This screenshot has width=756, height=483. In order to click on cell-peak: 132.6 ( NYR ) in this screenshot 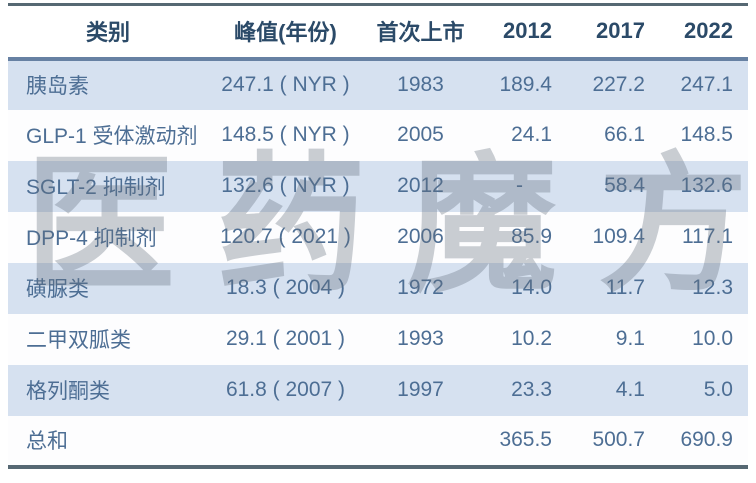, I will do `click(285, 185)`.